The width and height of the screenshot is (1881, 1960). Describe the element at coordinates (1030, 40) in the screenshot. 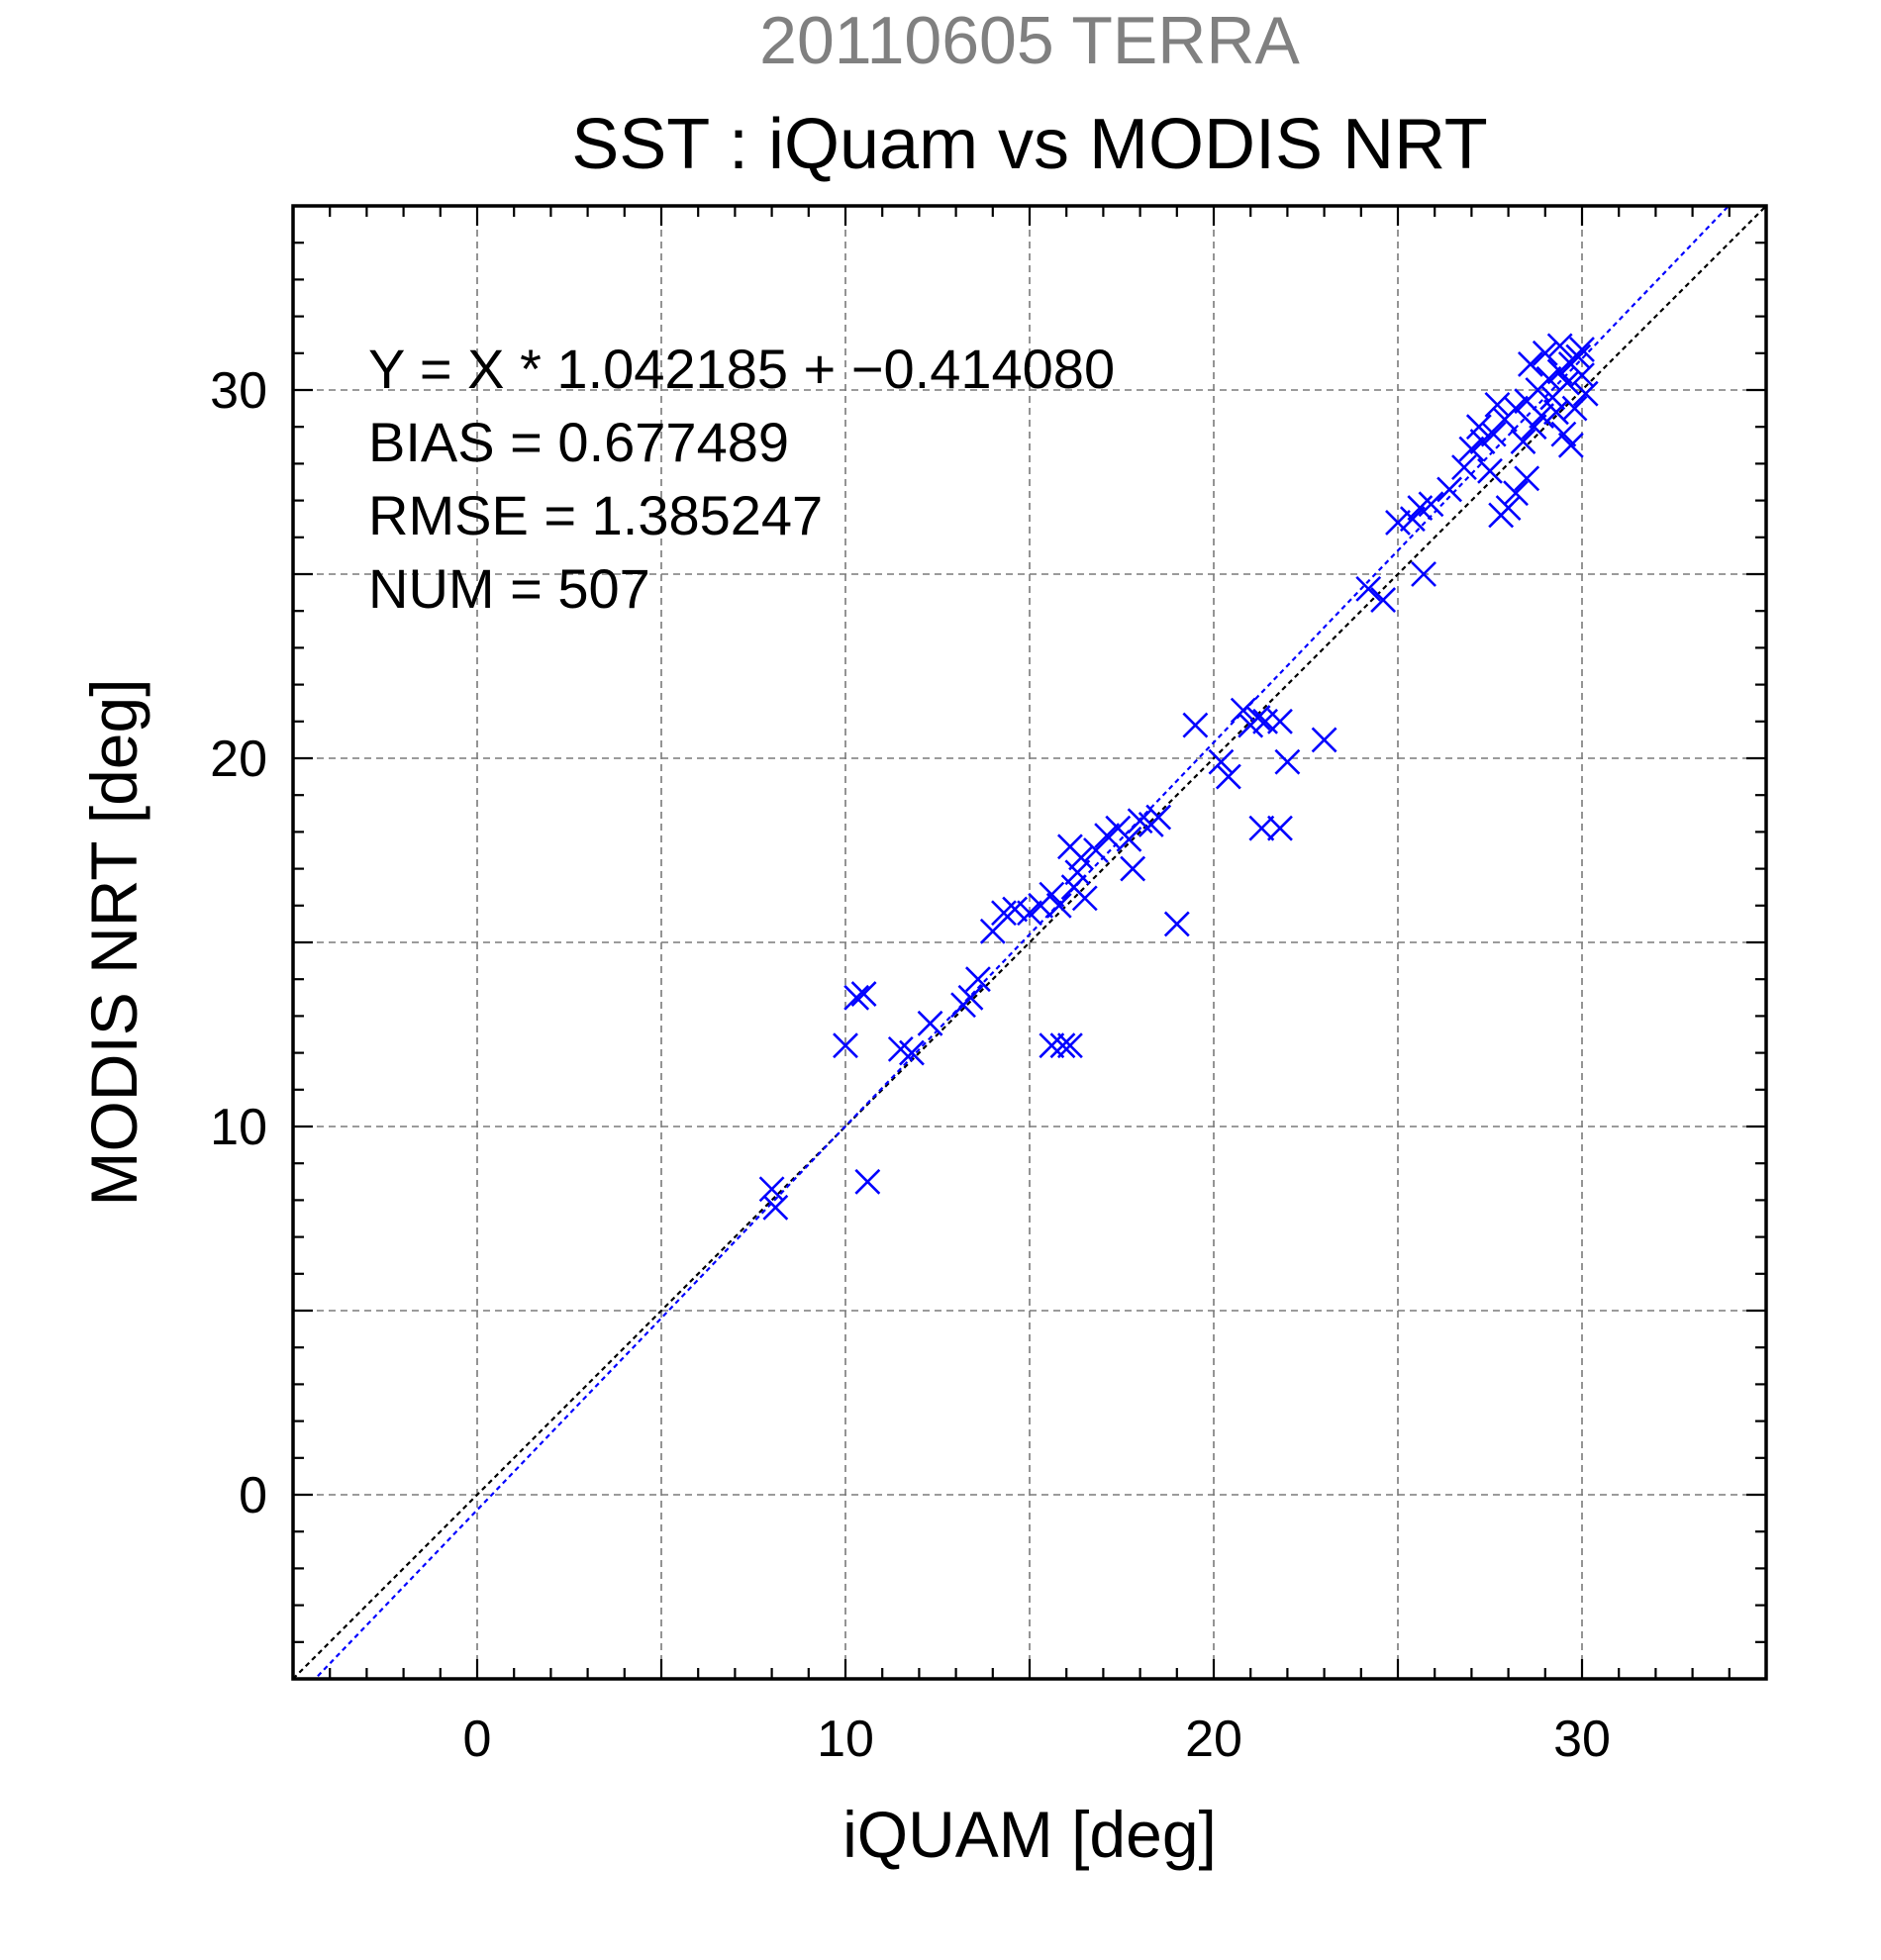

I see `chart-supertitle: 20110605 TERRA` at that location.